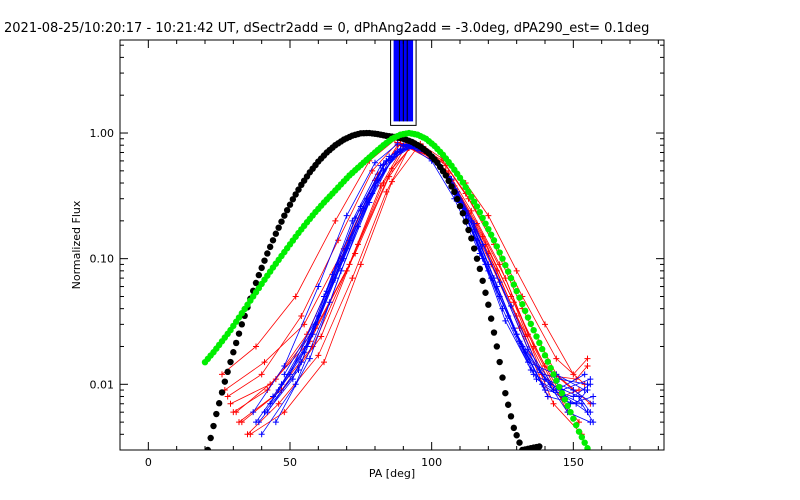 The width and height of the screenshot is (800, 500). Describe the element at coordinates (102, 259) in the screenshot. I see `y-tick-label: 0.10` at that location.